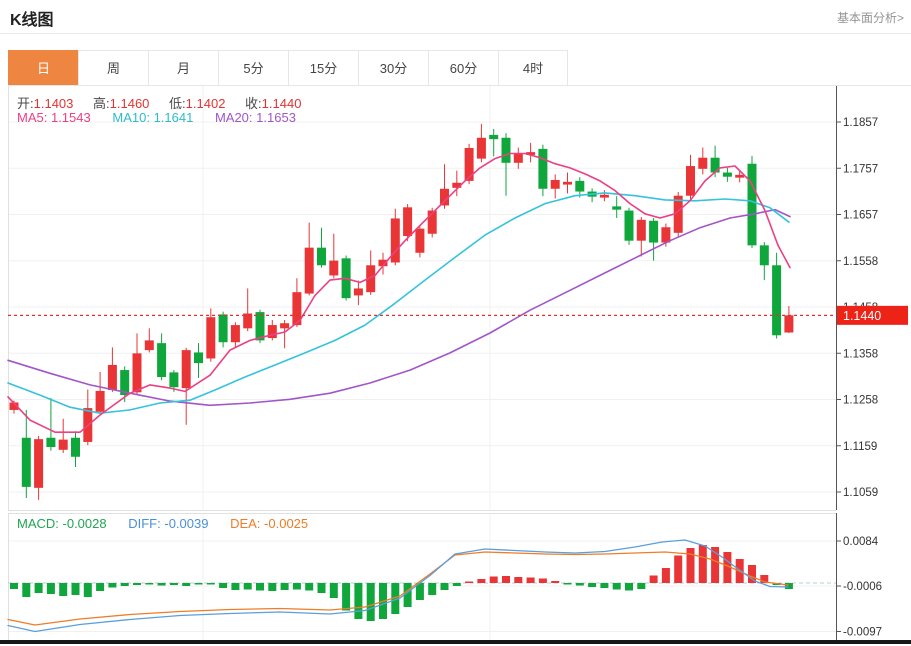 The width and height of the screenshot is (911, 646). I want to click on page-title: K线图, so click(32, 20).